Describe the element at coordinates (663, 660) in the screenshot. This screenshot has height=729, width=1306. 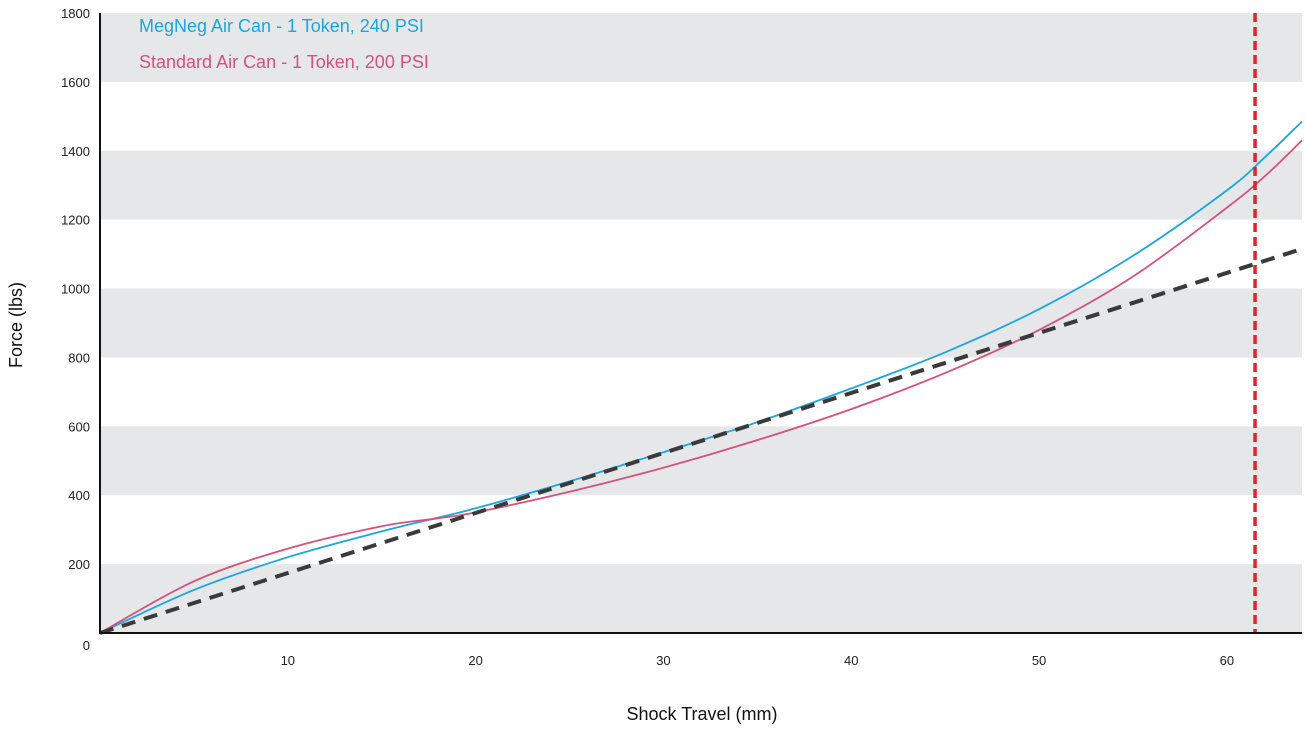
I see `x-tick-label: 30` at that location.